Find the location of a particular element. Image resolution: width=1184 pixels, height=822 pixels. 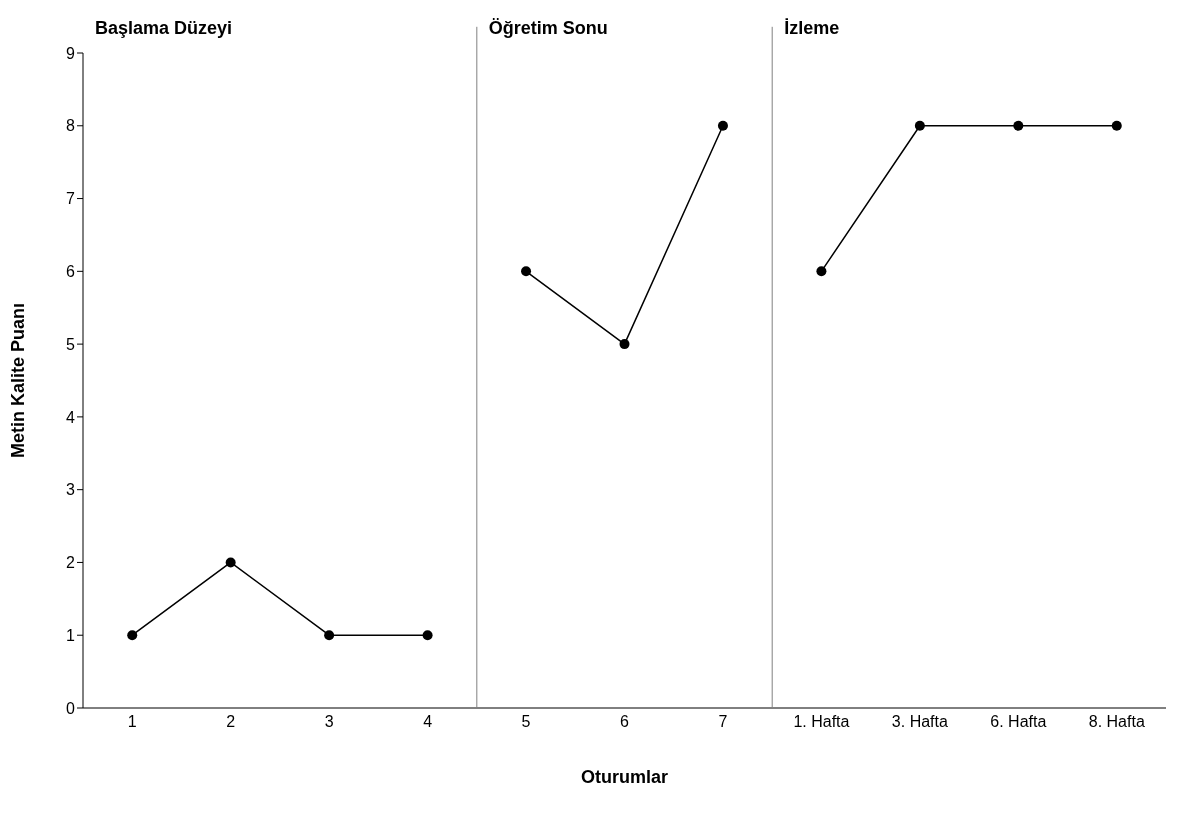

y-tick-label: 4 is located at coordinates (71, 417).